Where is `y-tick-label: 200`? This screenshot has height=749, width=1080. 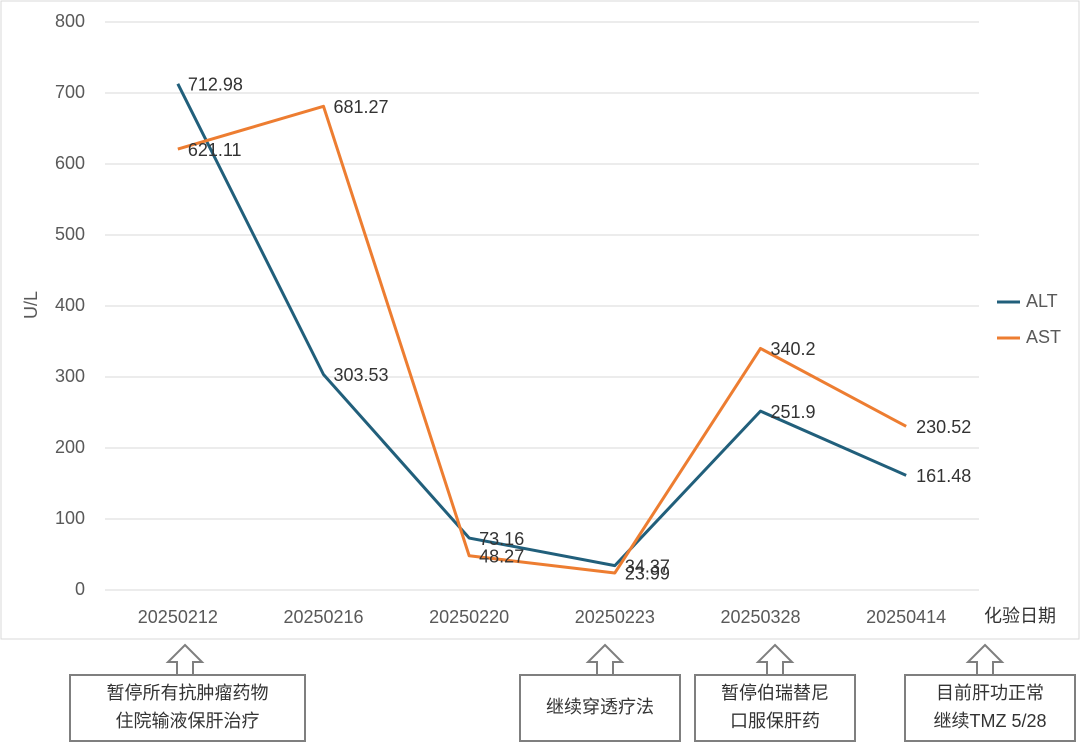 y-tick-label: 200 is located at coordinates (70, 447).